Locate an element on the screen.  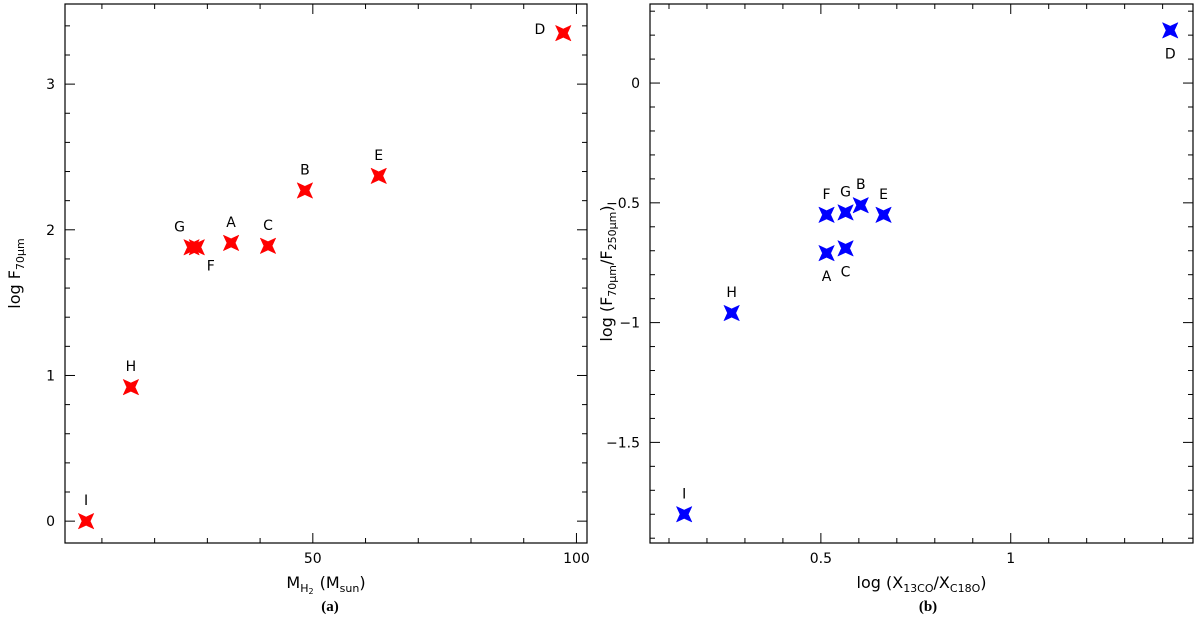
y-tick-label-a: 0 is located at coordinates (50, 522).